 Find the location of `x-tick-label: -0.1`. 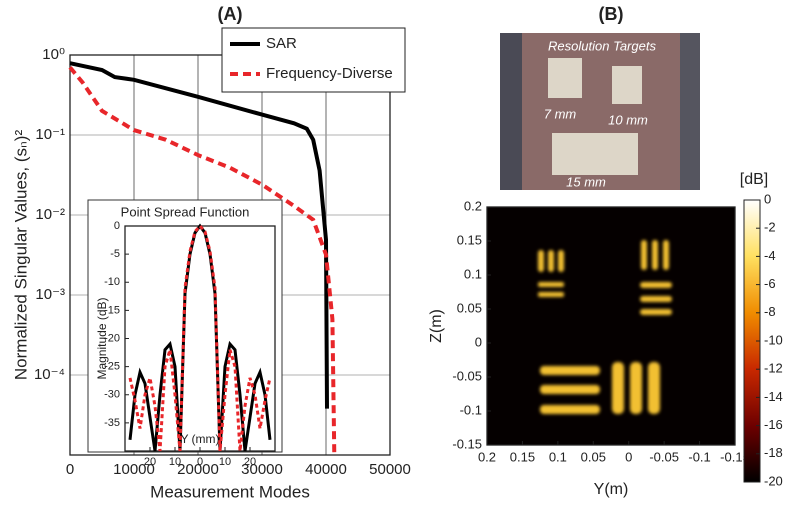

x-tick-label: -0.1 is located at coordinates (699, 456).